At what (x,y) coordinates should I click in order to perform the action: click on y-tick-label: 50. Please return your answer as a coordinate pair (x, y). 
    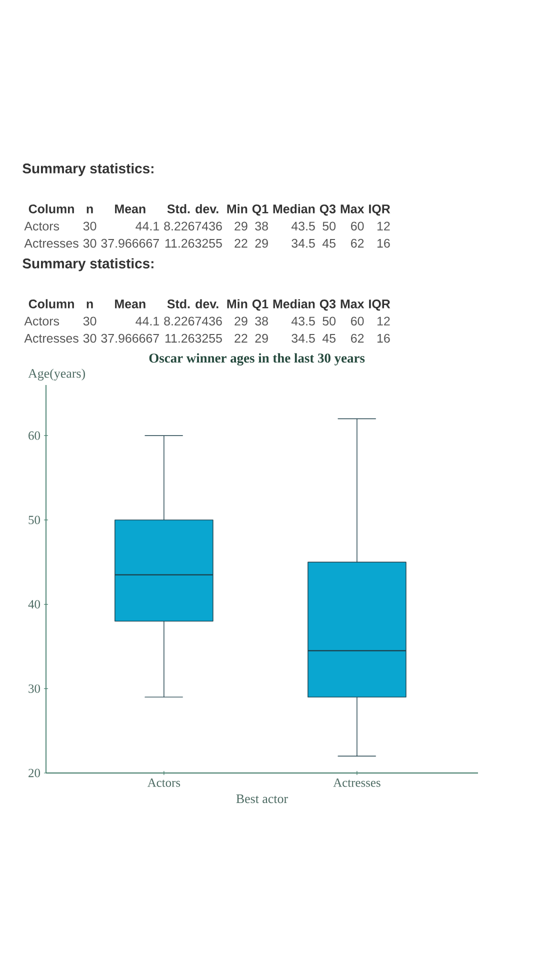
    Looking at the image, I should click on (34, 520).